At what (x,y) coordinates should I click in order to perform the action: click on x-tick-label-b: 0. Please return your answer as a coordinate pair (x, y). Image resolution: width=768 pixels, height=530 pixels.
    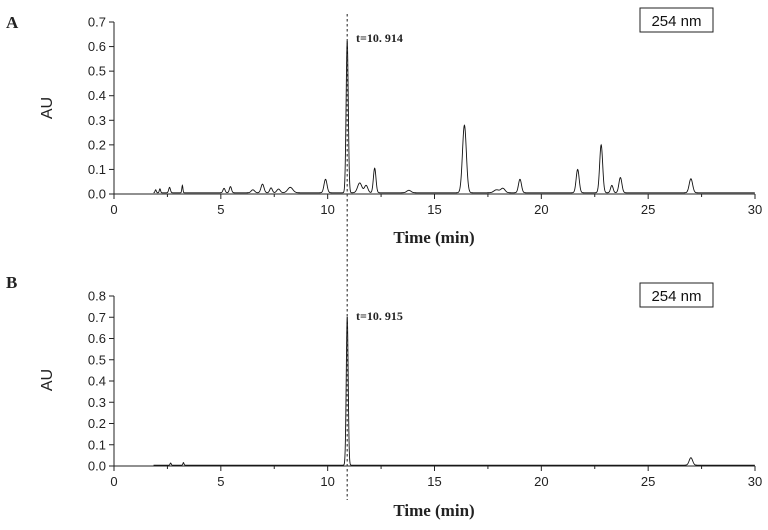
    Looking at the image, I should click on (113, 481).